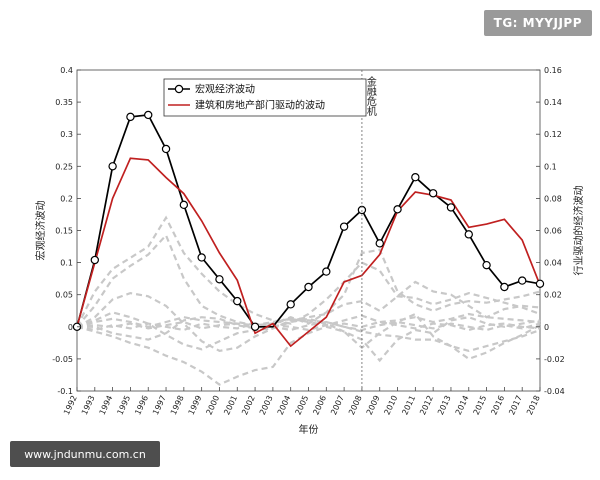 The height and width of the screenshot is (480, 600). Describe the element at coordinates (546, 327) in the screenshot. I see `right-tick-label: 0` at that location.